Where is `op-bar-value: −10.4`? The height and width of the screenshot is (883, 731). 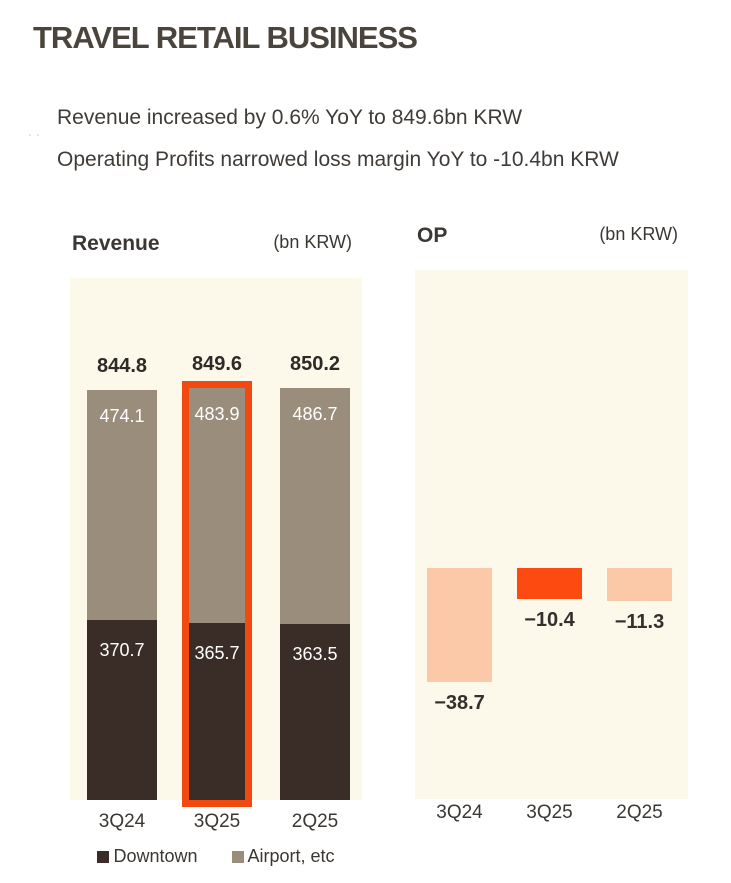
op-bar-value: −10.4 is located at coordinates (549, 620).